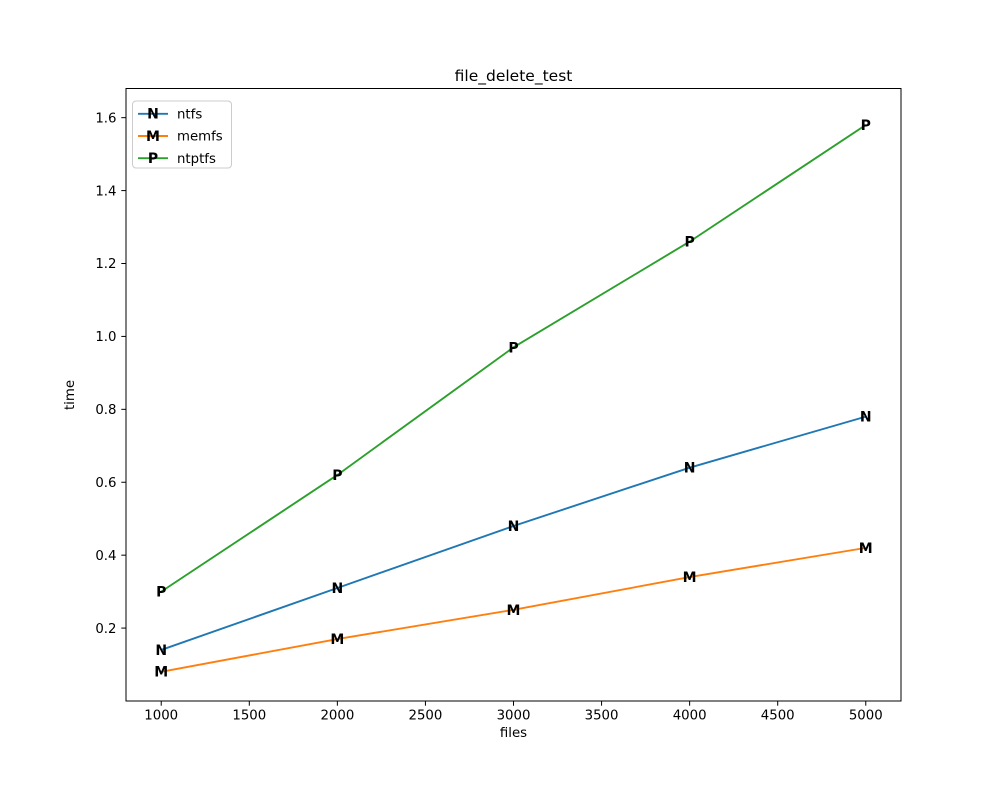 The image size is (1000, 800). Describe the element at coordinates (337, 716) in the screenshot. I see `x-tick-label: 2000` at that location.